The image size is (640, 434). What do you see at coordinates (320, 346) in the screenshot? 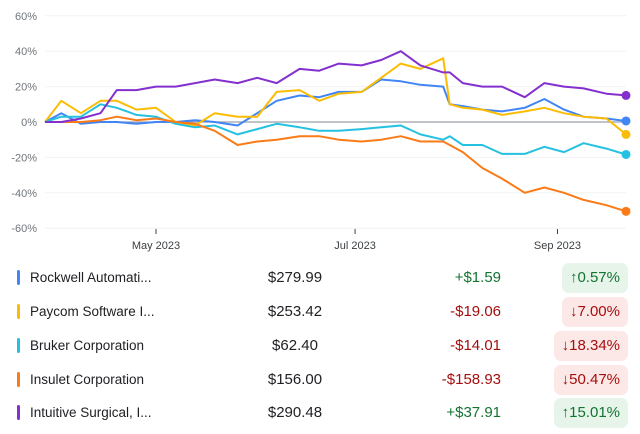
I see `stock-row: Bruker Corporation $62.40 -$14.01 ↓18.34%` at bounding box center [320, 346].